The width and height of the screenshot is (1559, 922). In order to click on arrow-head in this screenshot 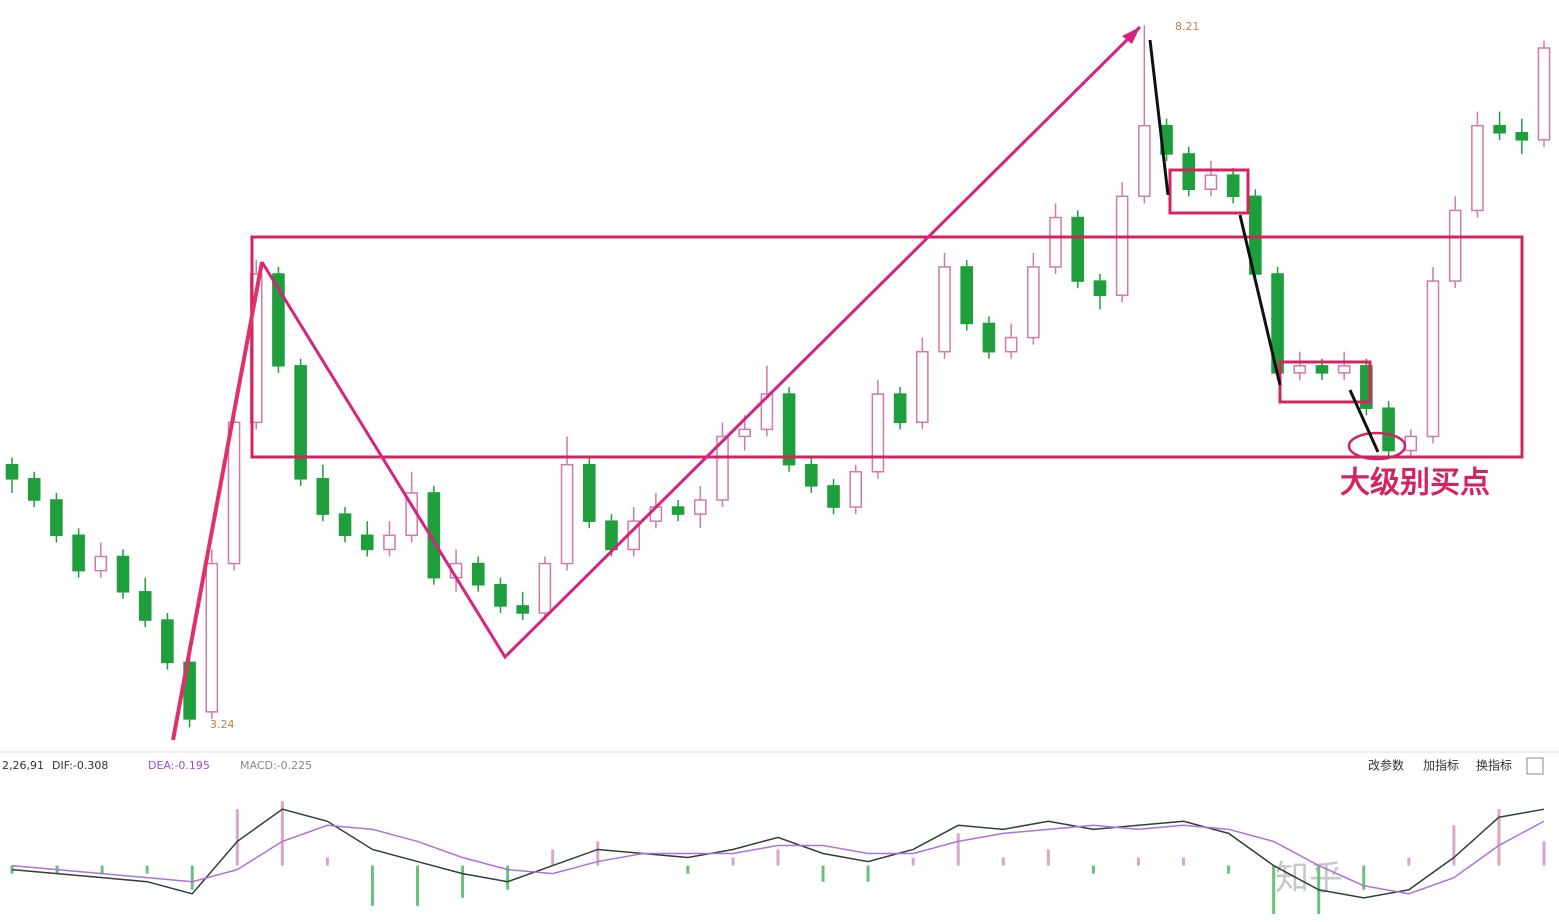, I will do `click(1131, 35)`.